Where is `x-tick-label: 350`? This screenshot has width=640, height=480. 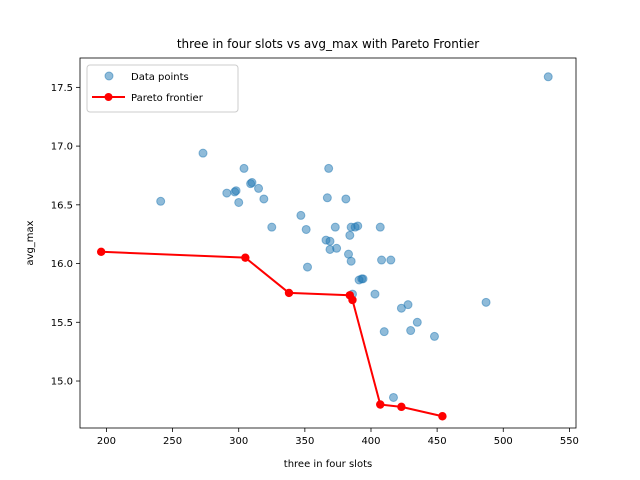 x-tick-label: 350 is located at coordinates (304, 441).